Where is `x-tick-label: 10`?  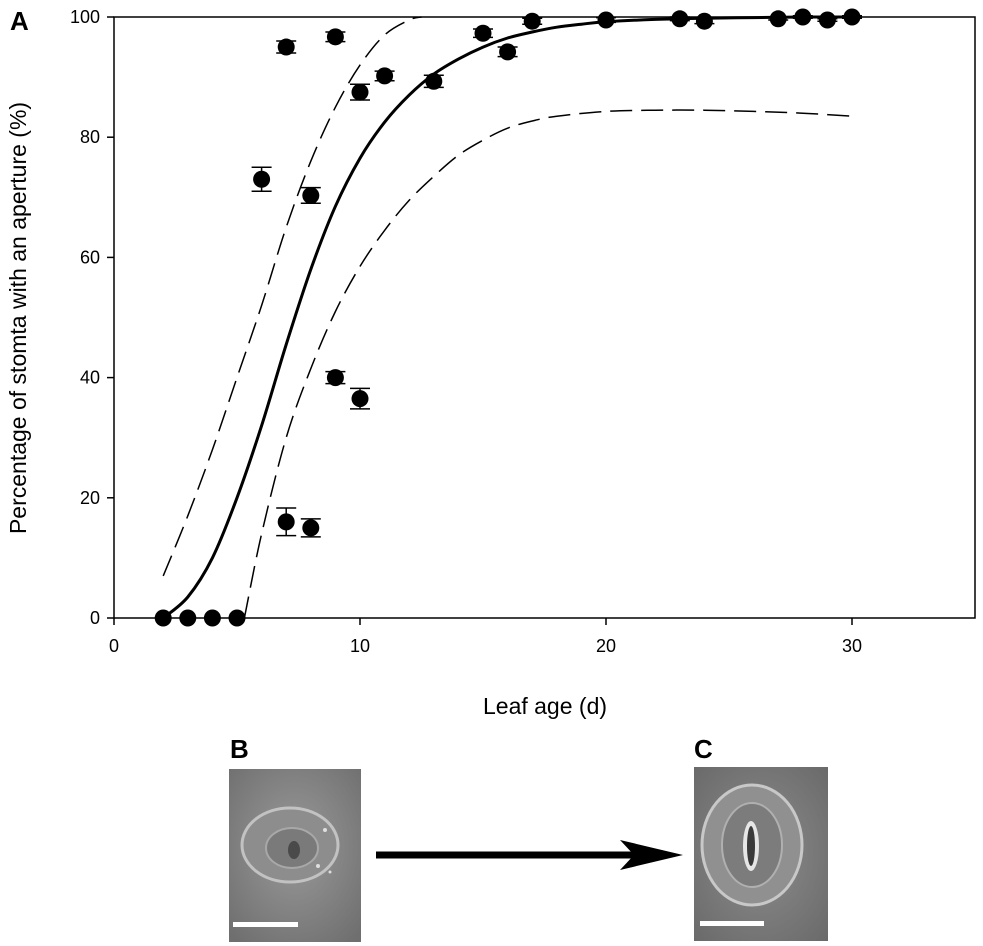 x-tick-label: 10 is located at coordinates (360, 646).